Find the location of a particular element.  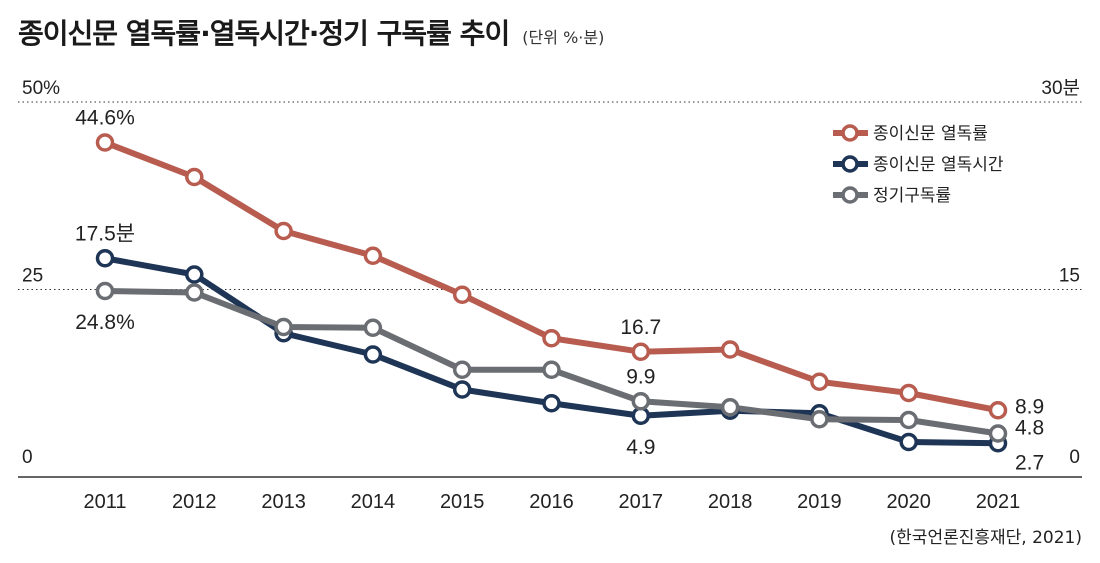

chart-title: 종이신문 열독률·열독시간·정기 구독률 추이 is located at coordinates (264, 33).